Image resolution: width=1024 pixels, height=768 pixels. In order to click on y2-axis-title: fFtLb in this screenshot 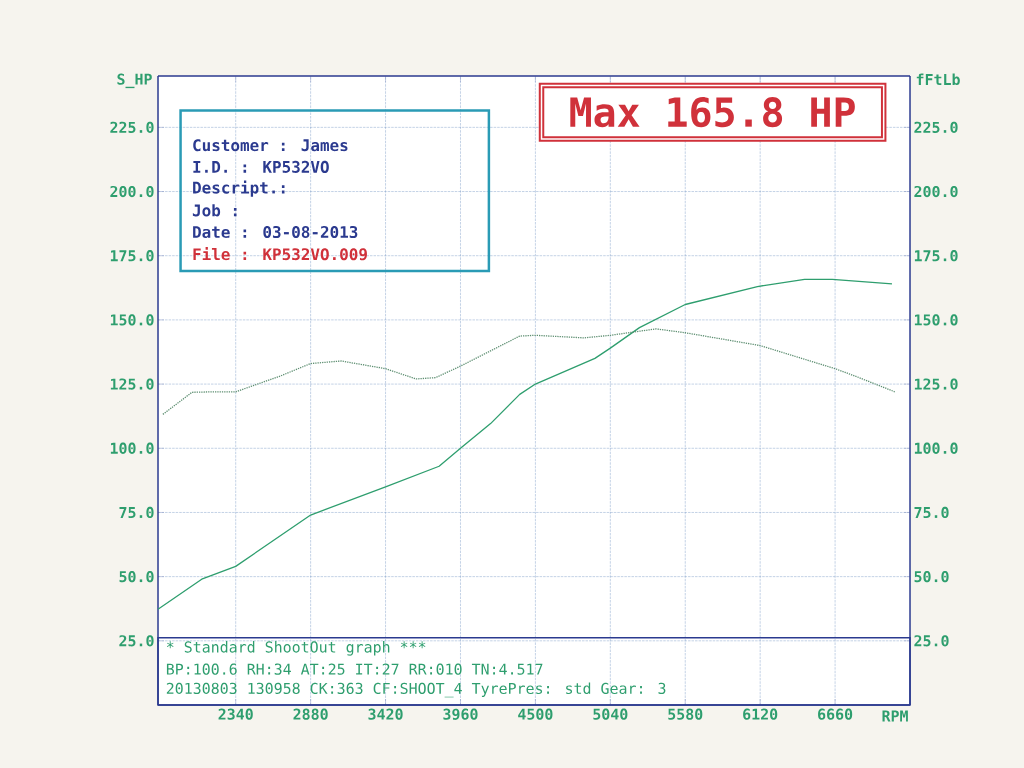, I will do `click(938, 79)`.